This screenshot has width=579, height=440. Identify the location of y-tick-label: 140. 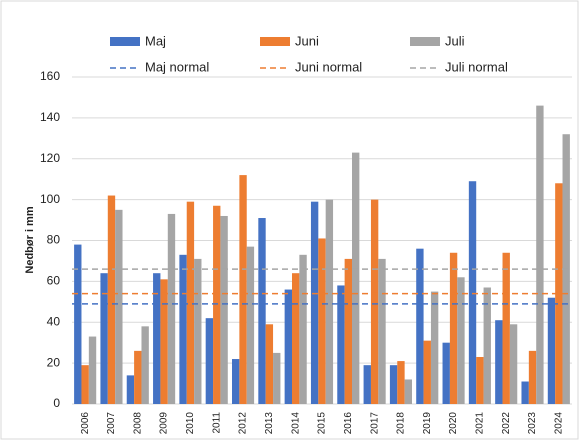
(50, 117).